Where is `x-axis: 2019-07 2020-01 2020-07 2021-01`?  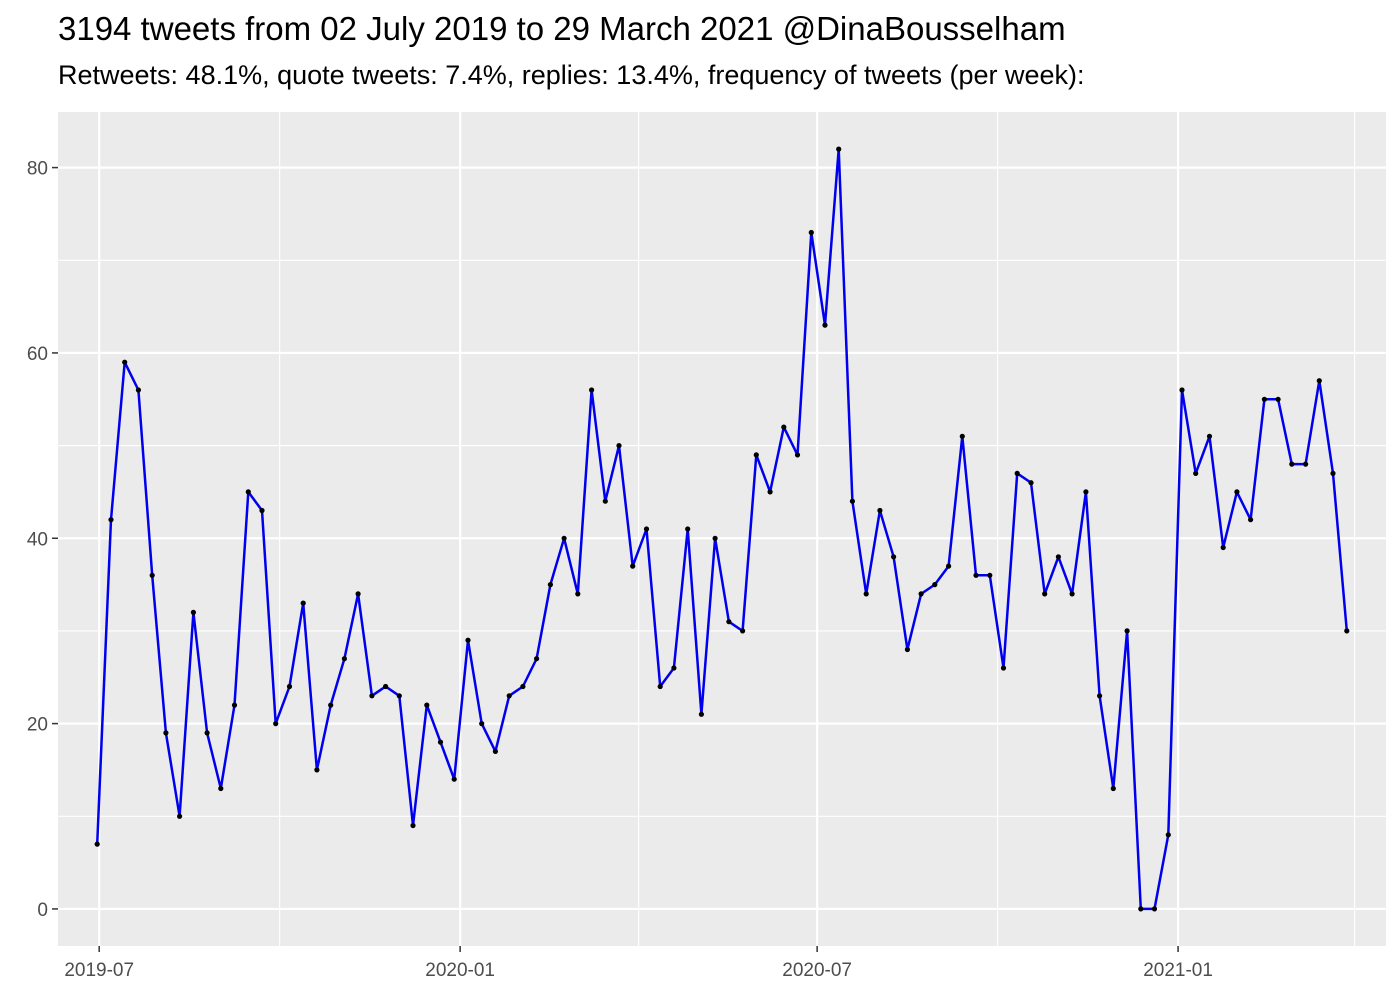 x-axis: 2019-07 2020-01 2020-07 2021-01 is located at coordinates (638, 963).